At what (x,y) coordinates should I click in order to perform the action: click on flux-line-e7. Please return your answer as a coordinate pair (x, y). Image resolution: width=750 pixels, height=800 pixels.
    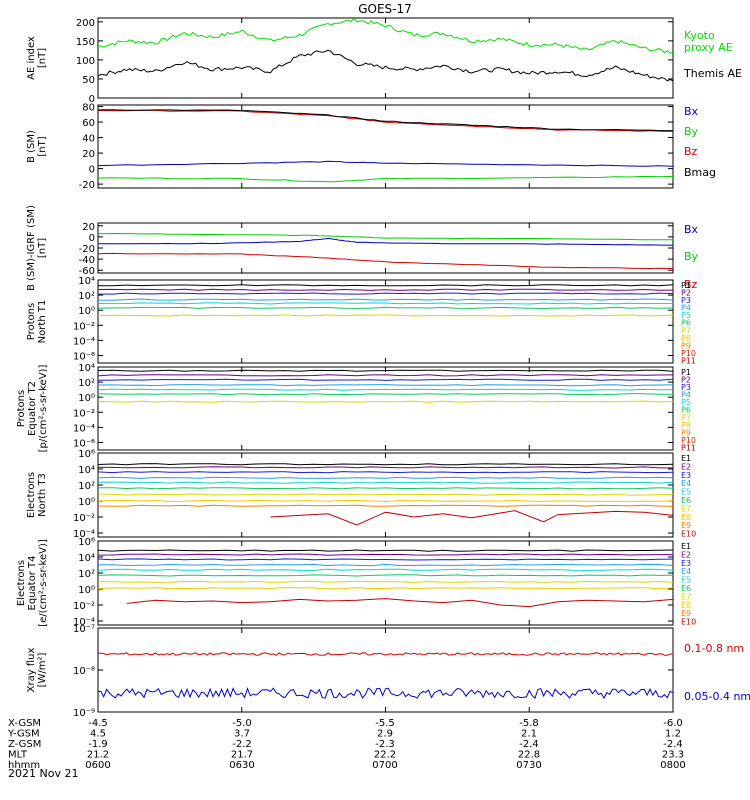
    Looking at the image, I should click on (385, 494).